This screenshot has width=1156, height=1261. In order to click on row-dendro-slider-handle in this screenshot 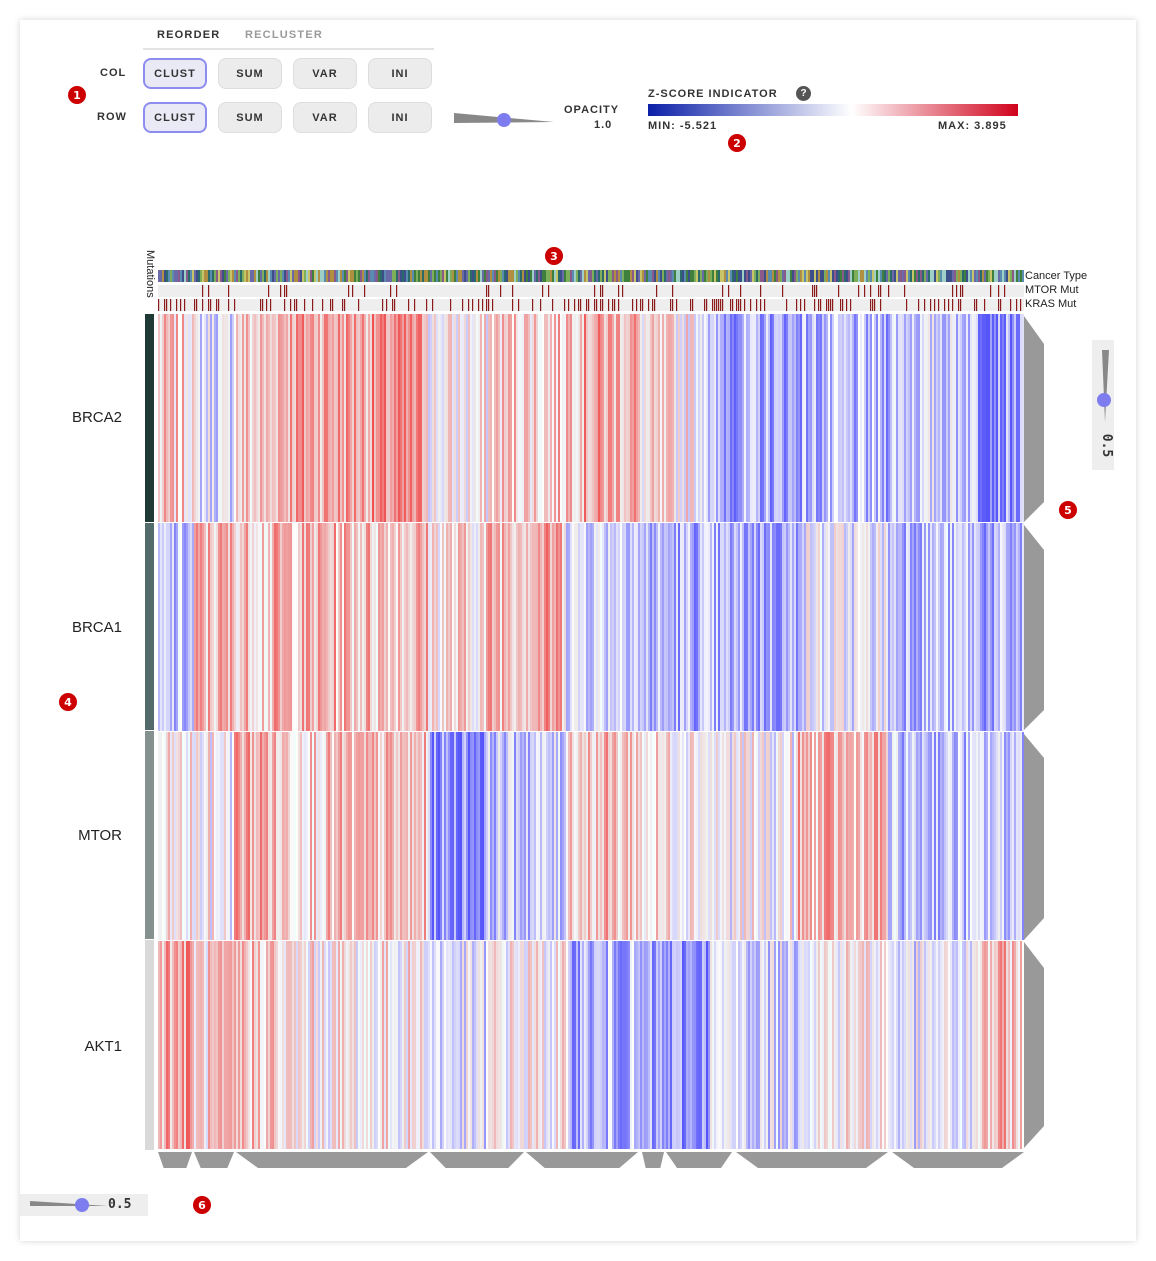, I will do `click(1104, 400)`.